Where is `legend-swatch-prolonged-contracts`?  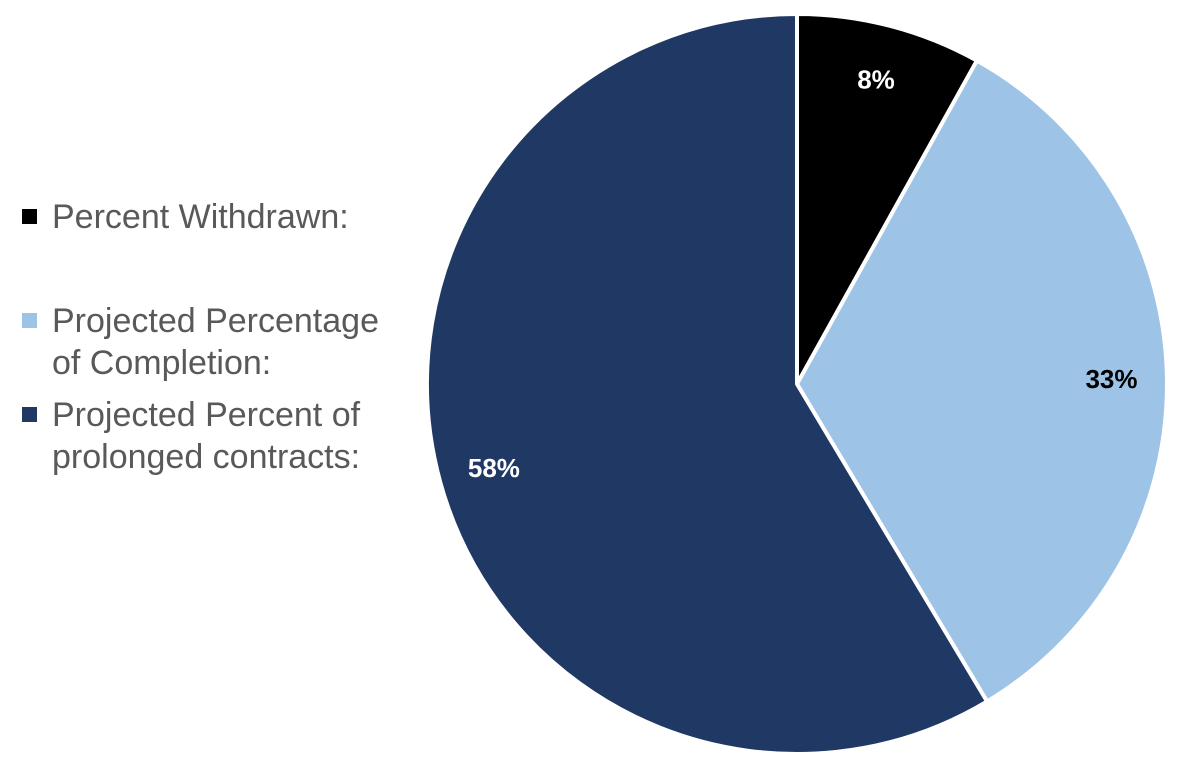 legend-swatch-prolonged-contracts is located at coordinates (29, 414).